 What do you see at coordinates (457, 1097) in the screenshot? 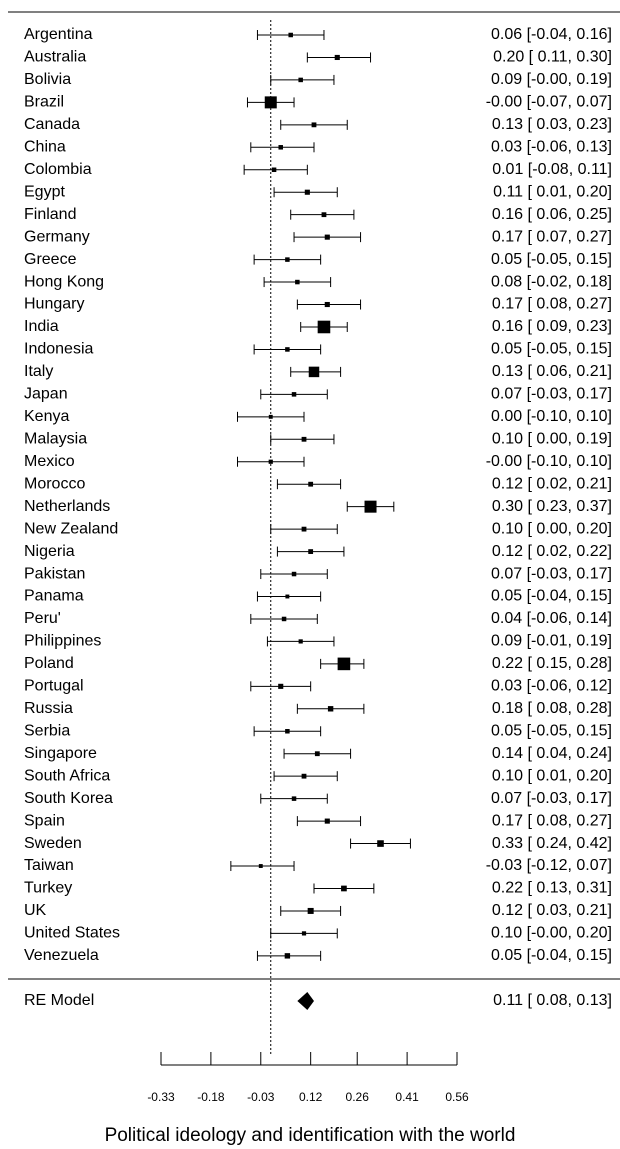
I see `x-tick-label: 0.56` at bounding box center [457, 1097].